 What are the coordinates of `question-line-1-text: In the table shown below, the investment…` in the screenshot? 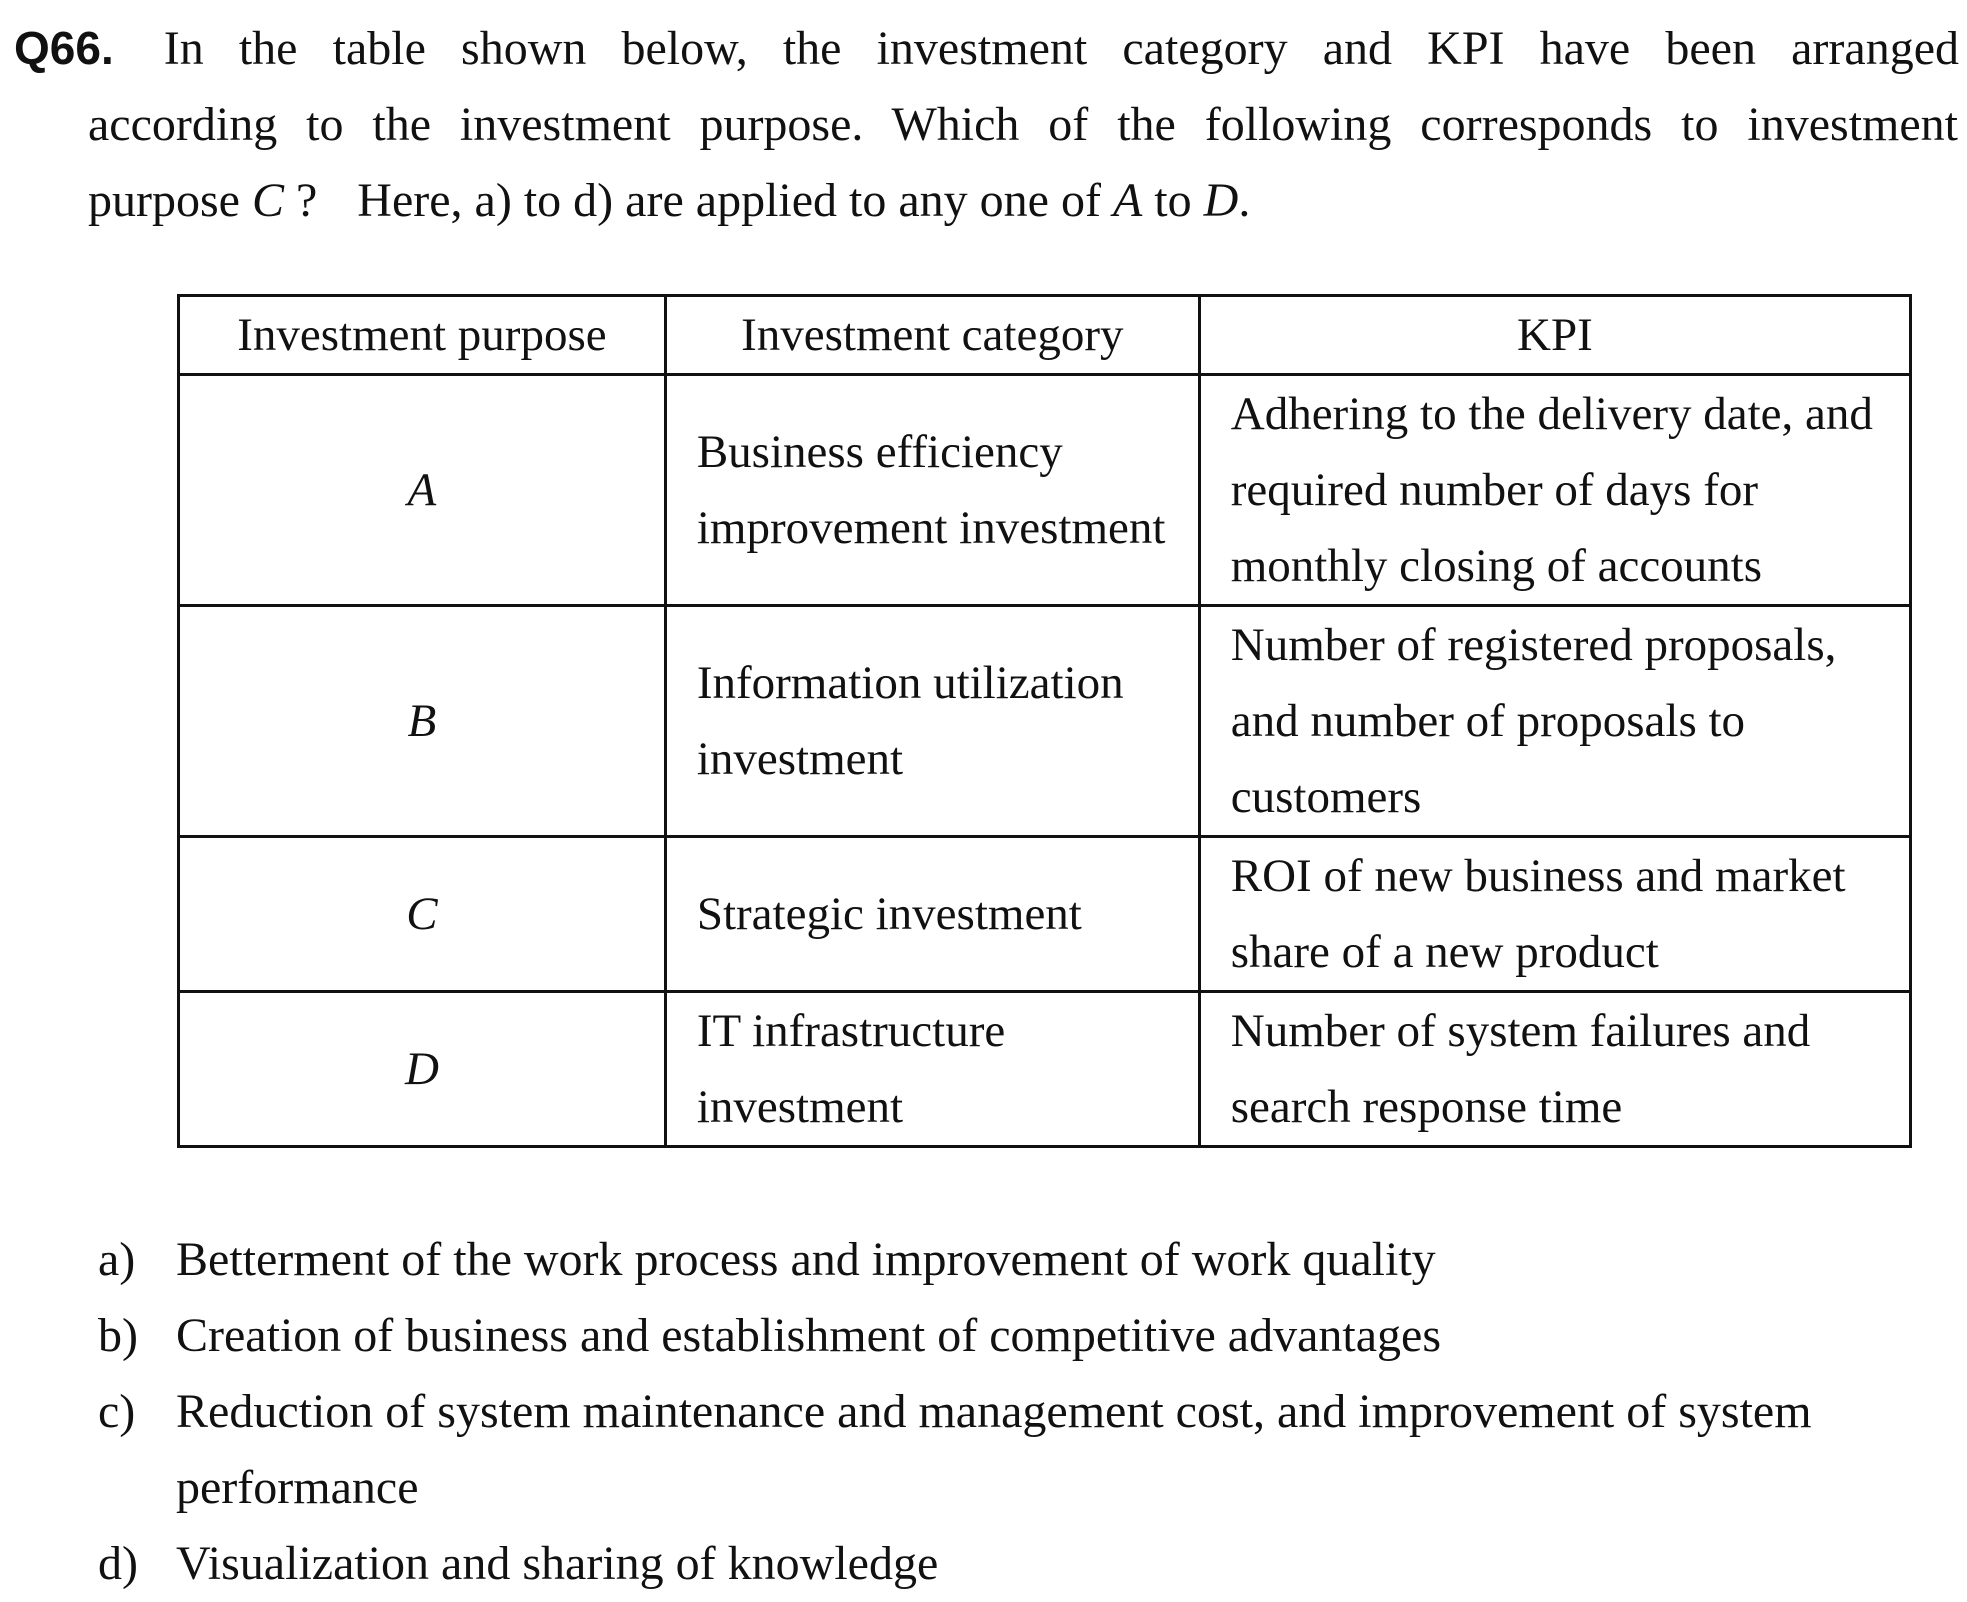 It's located at (1061, 48).